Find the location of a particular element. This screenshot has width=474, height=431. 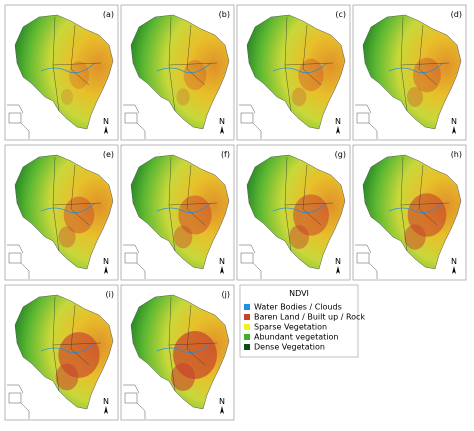

legend-label: Baren Land / Built up / Rock is located at coordinates (309, 317).